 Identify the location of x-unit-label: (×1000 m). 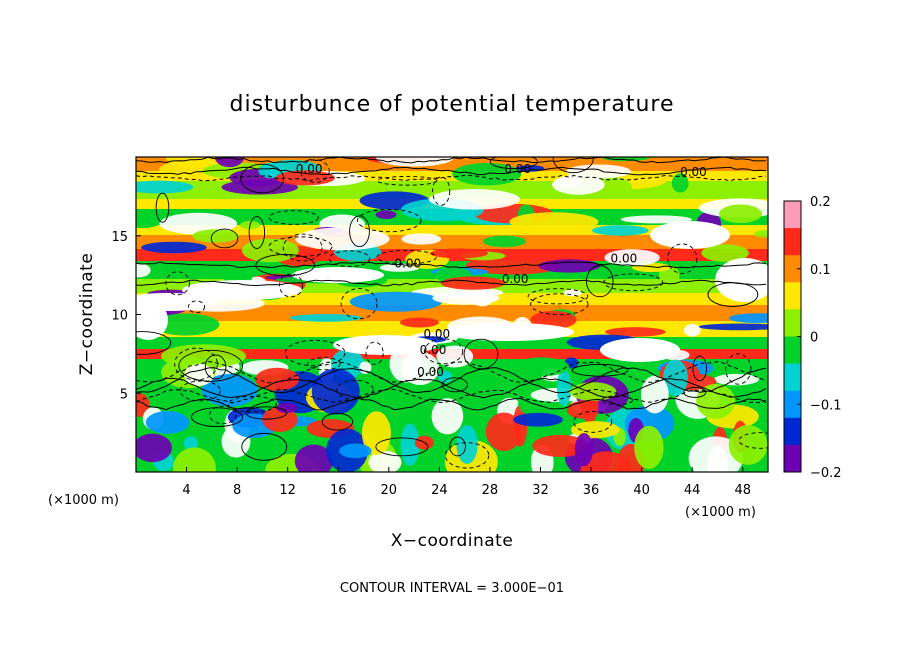
(720, 512).